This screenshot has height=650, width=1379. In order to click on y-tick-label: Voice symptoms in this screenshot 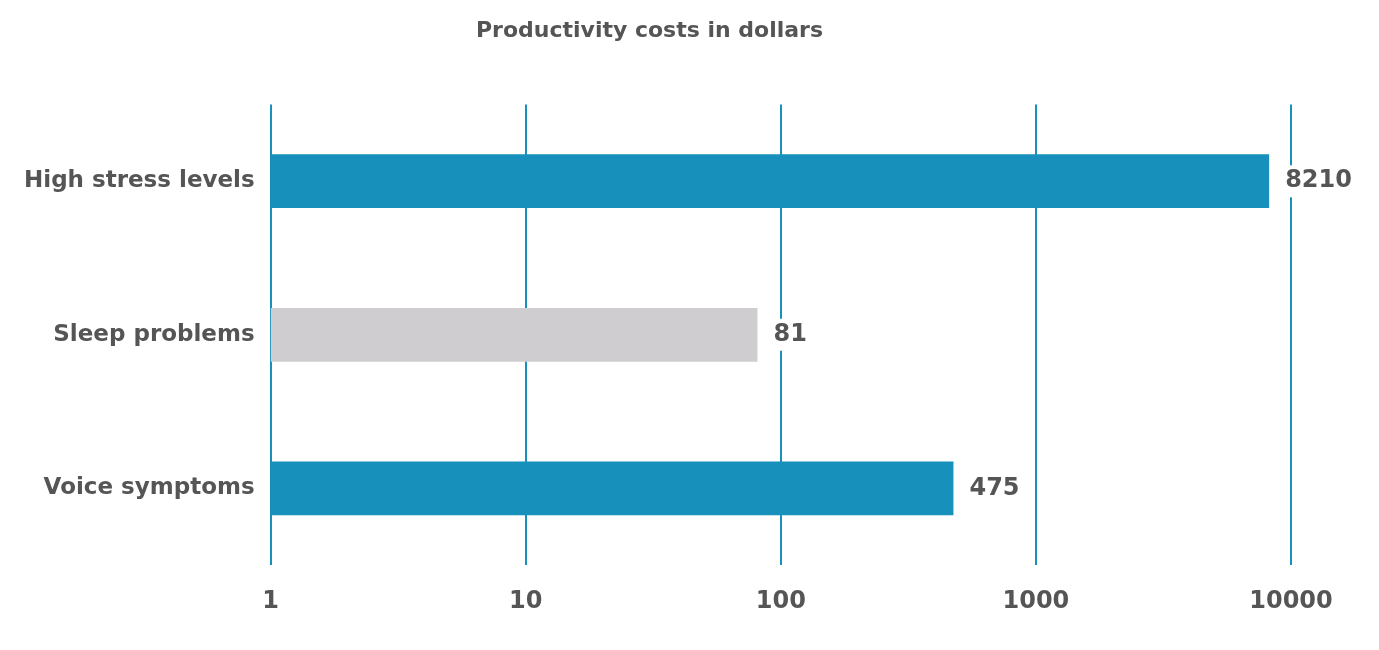, I will do `click(149, 486)`.